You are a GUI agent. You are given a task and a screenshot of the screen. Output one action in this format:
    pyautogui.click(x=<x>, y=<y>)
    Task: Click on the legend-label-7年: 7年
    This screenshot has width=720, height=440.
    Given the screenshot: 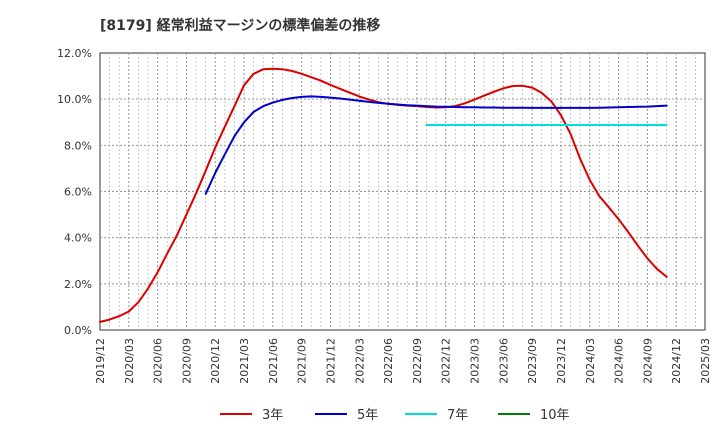 What is the action you would take?
    pyautogui.click(x=457, y=415)
    